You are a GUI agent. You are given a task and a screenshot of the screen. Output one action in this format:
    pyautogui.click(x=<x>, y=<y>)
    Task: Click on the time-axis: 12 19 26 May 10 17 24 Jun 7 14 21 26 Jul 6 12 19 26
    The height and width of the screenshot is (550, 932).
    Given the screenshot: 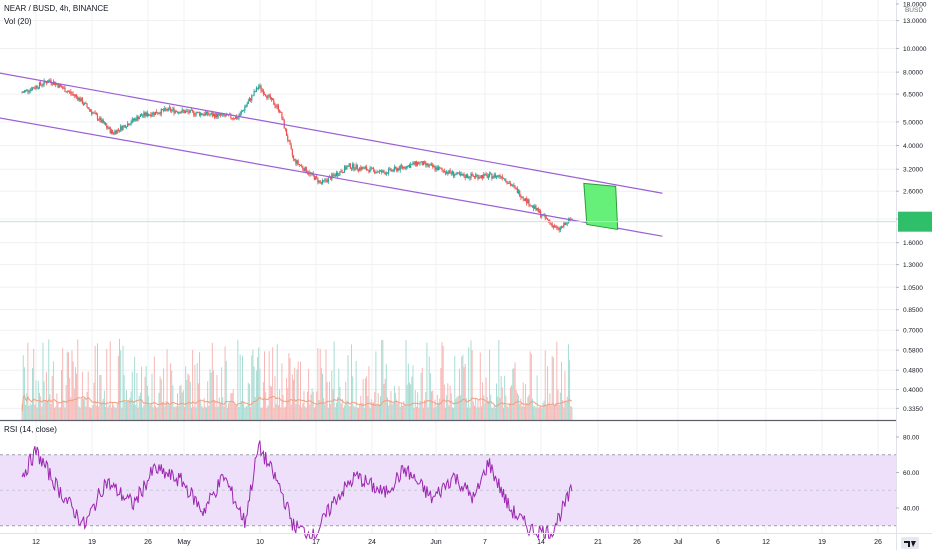 What is the action you would take?
    pyautogui.click(x=457, y=542)
    